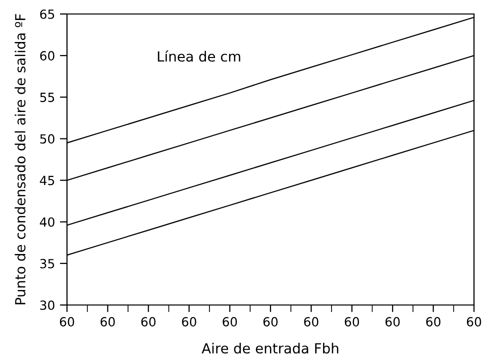 The height and width of the screenshot is (356, 489). What do you see at coordinates (47, 263) in the screenshot?
I see `y-tick-label: 35` at bounding box center [47, 263].